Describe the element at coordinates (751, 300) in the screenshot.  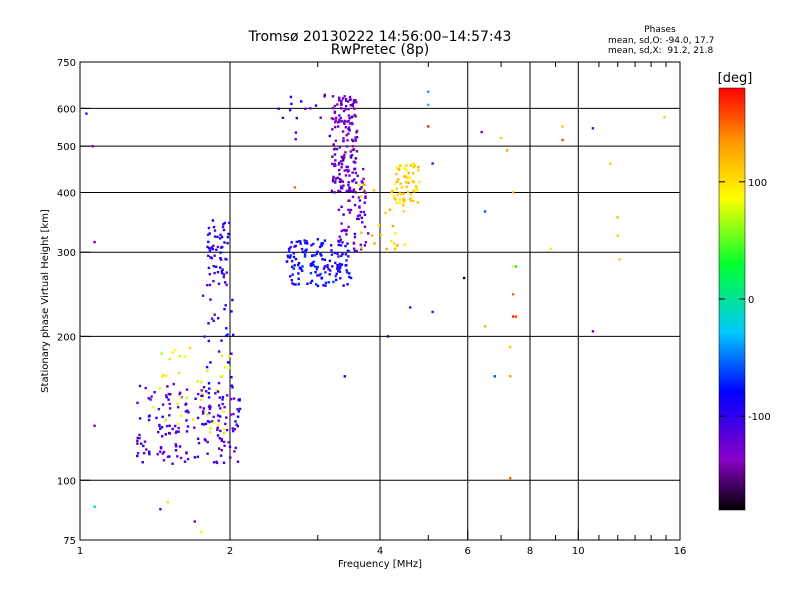
I see `colorbar-tick-label: 0` at that location.